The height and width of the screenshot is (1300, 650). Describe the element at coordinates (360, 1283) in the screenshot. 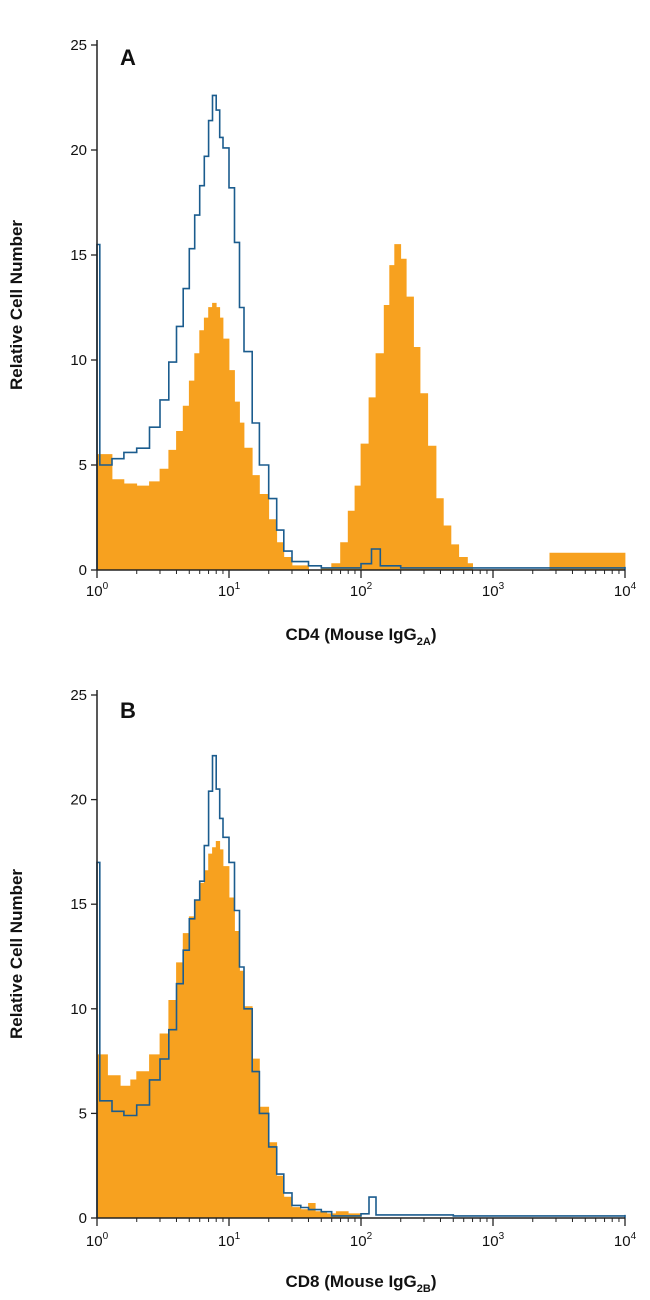

I see `x-axis-title: CD8 (Mouse IgG2B)` at that location.